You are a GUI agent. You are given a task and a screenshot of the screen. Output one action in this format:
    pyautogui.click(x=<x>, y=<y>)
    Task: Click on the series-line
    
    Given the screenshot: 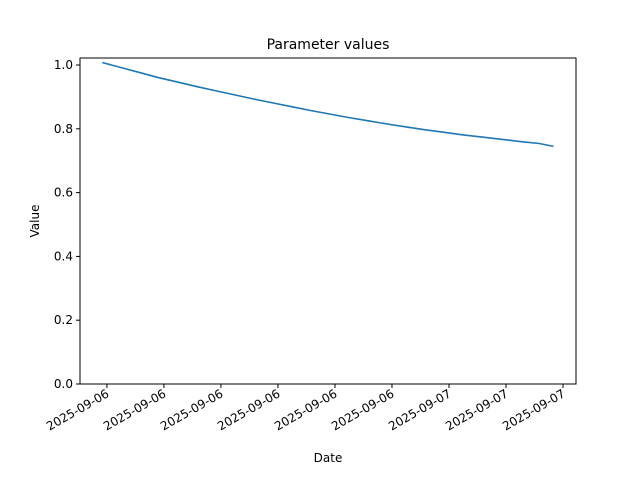 What is the action you would take?
    pyautogui.click(x=327, y=104)
    